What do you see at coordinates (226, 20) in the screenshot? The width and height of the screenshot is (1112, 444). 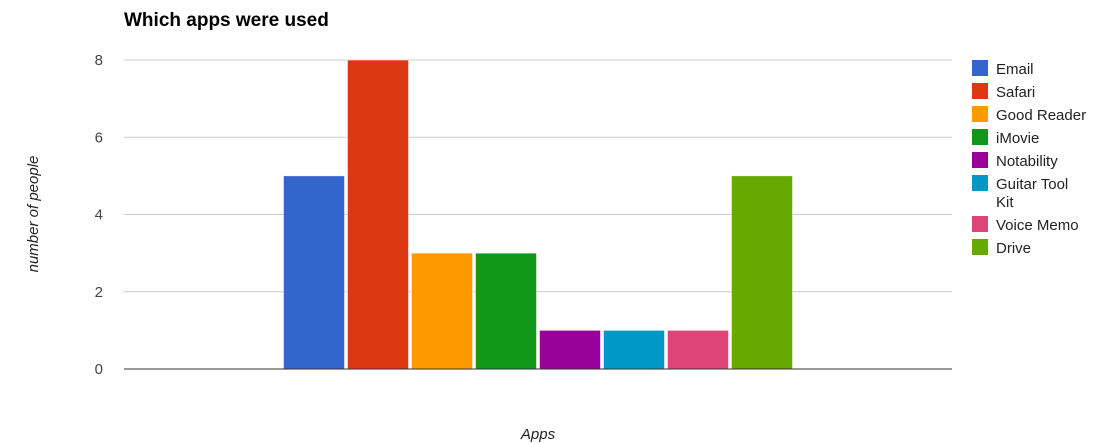 I see `chart-title: Which apps were used` at bounding box center [226, 20].